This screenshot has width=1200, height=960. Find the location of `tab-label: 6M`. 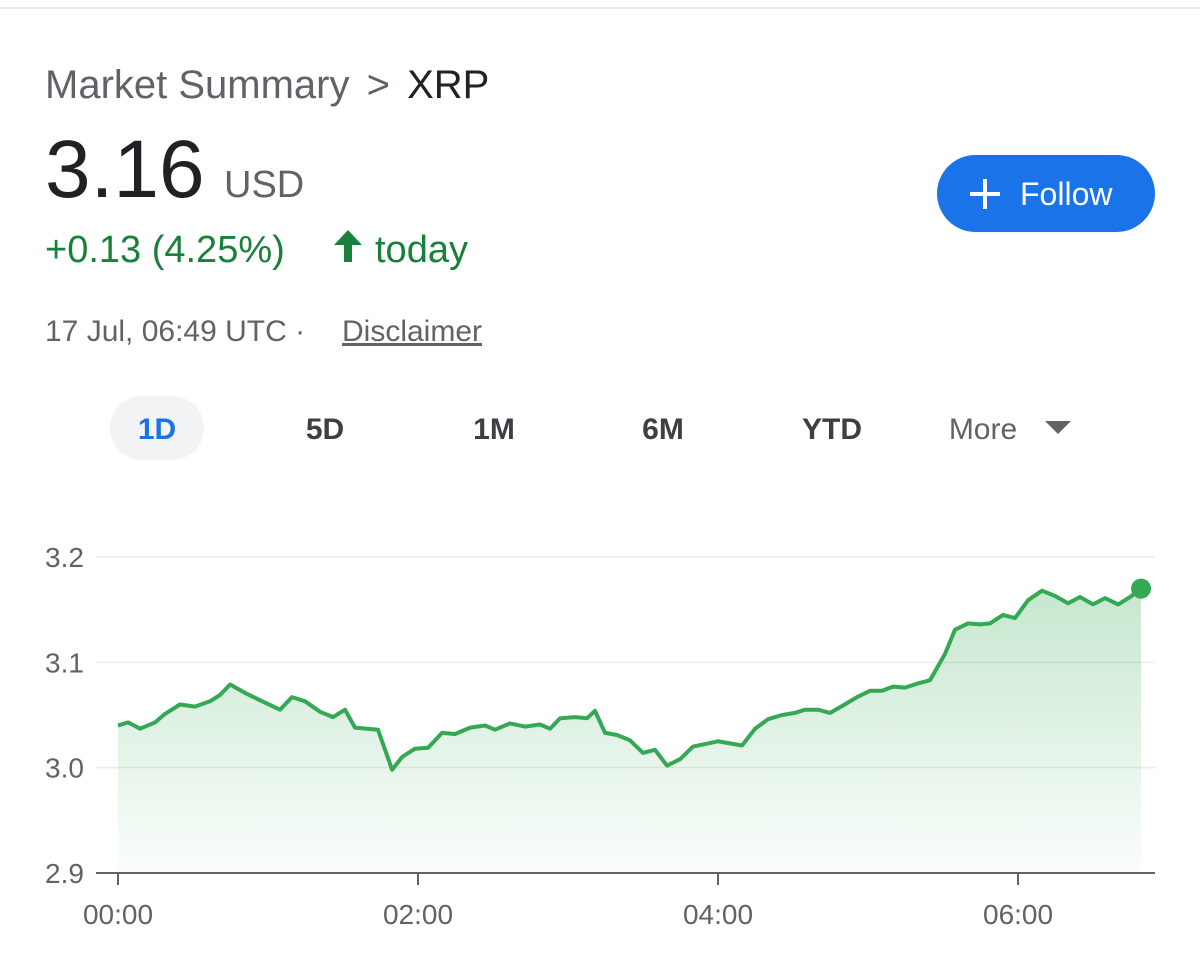

tab-label: 6M is located at coordinates (663, 429).